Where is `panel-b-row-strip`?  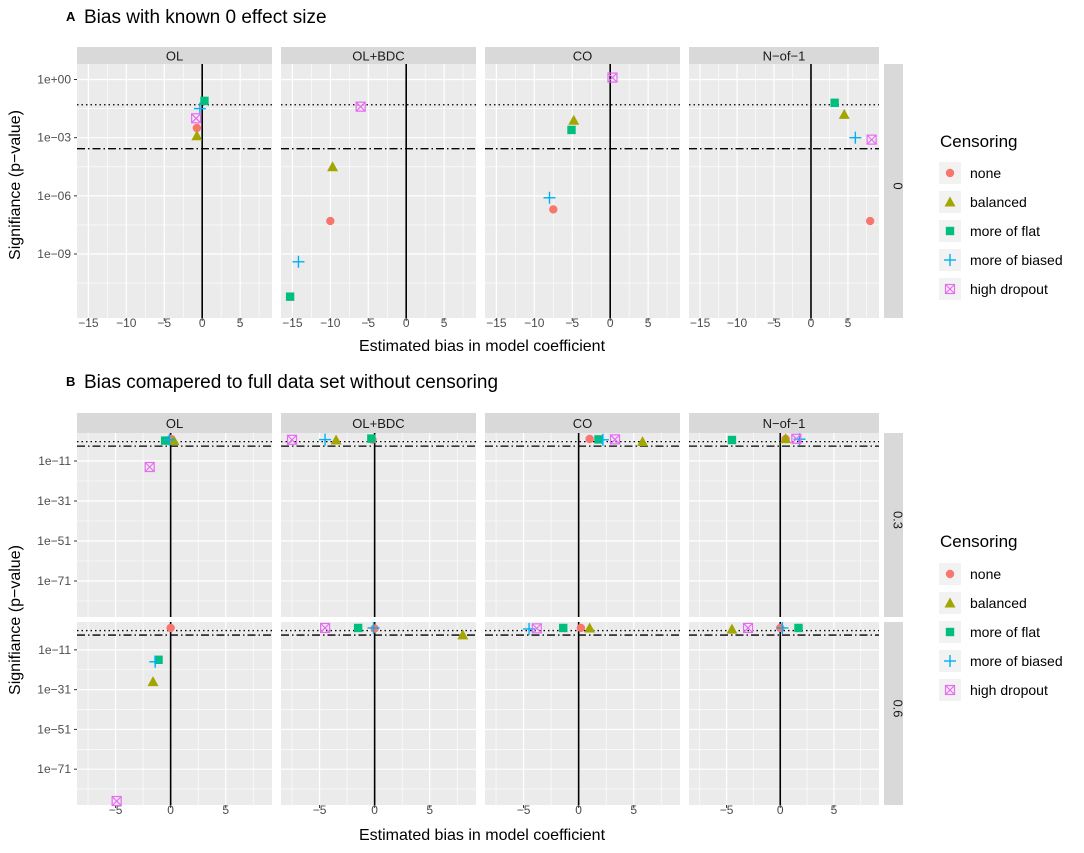 panel-b-row-strip is located at coordinates (893, 713).